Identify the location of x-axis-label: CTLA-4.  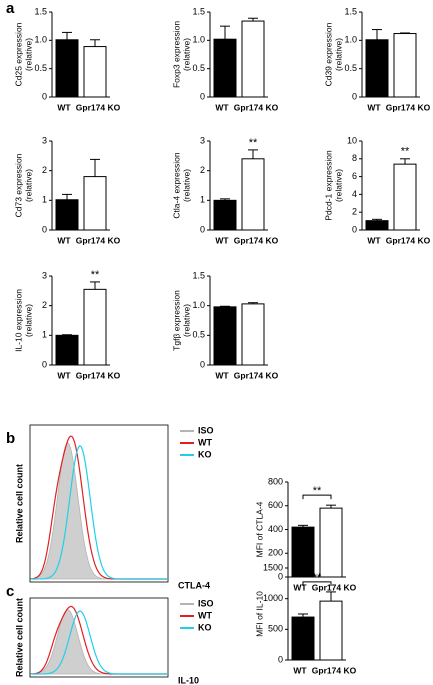
(194, 585).